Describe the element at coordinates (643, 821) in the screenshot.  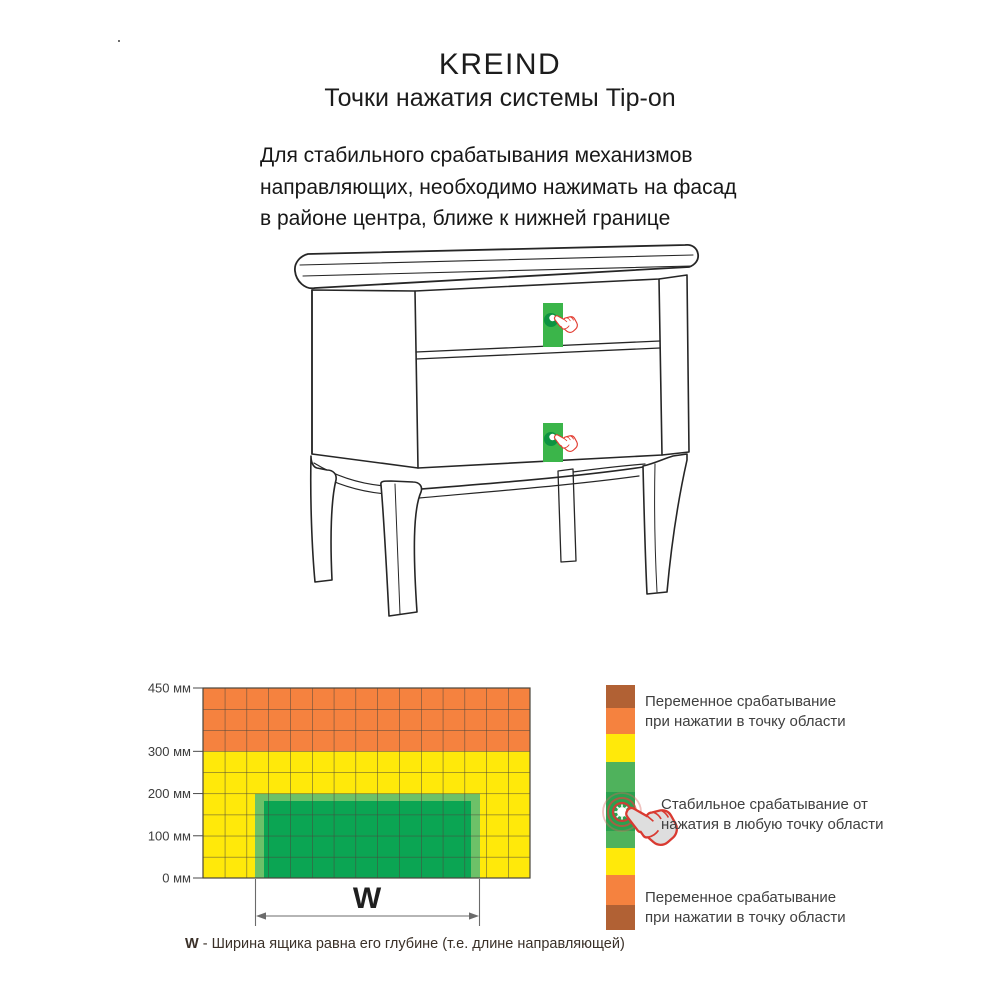
I see `legend-press-icon` at that location.